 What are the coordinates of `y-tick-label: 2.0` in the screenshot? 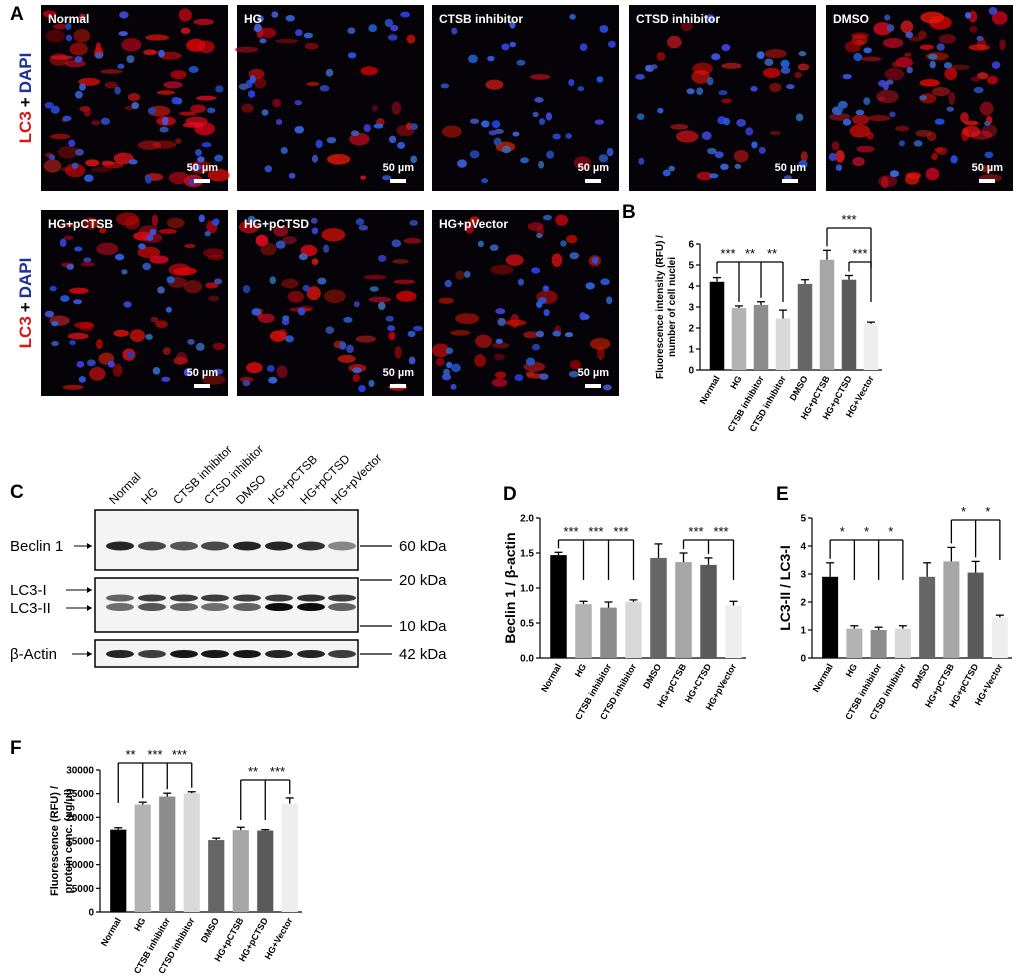 It's located at (527, 519).